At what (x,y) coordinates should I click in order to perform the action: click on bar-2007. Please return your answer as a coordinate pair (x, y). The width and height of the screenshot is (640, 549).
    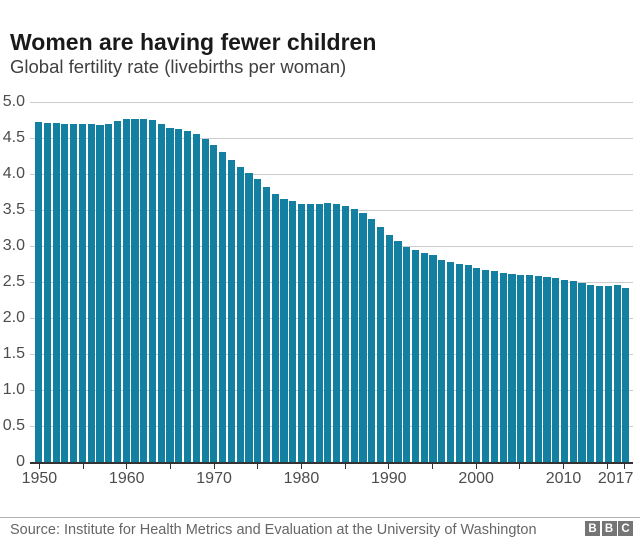
    Looking at the image, I should click on (538, 369).